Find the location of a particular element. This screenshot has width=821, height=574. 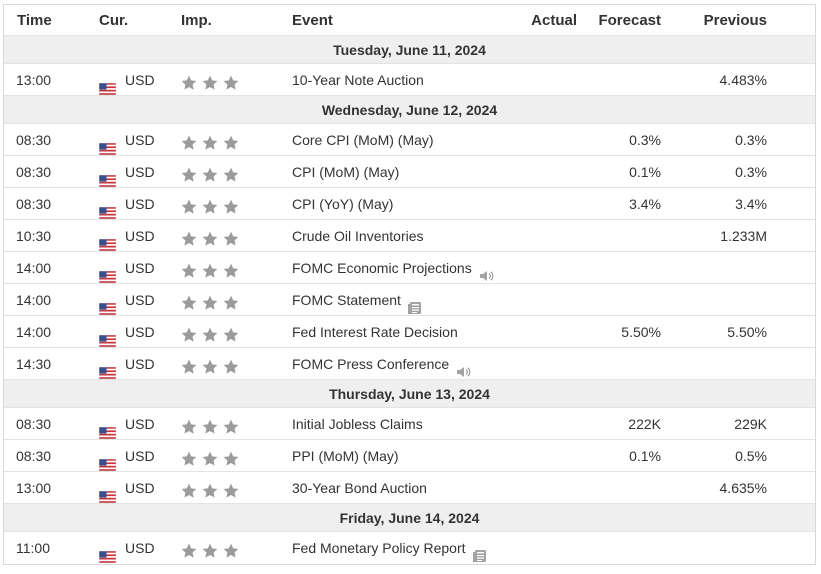

event-name: CPI (MoM) (May) is located at coordinates (346, 172).